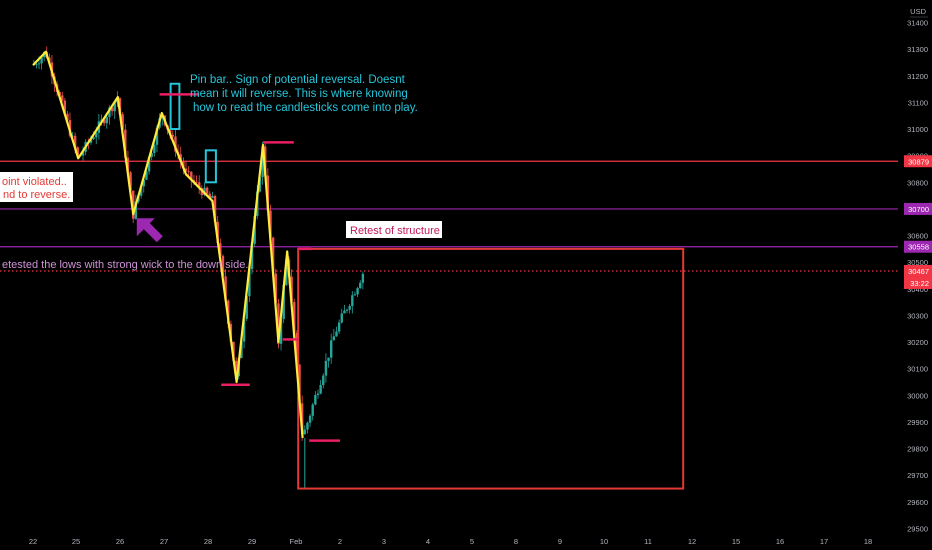 The image size is (932, 550). What do you see at coordinates (917, 129) in the screenshot?
I see `y-tick-label: 31000` at bounding box center [917, 129].